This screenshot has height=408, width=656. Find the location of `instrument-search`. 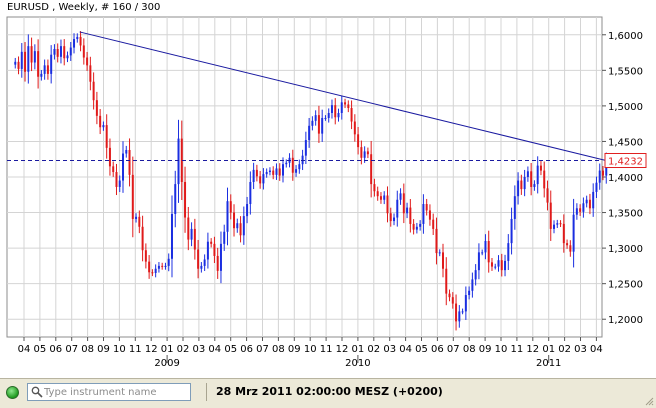

instrument-search is located at coordinates (109, 392).